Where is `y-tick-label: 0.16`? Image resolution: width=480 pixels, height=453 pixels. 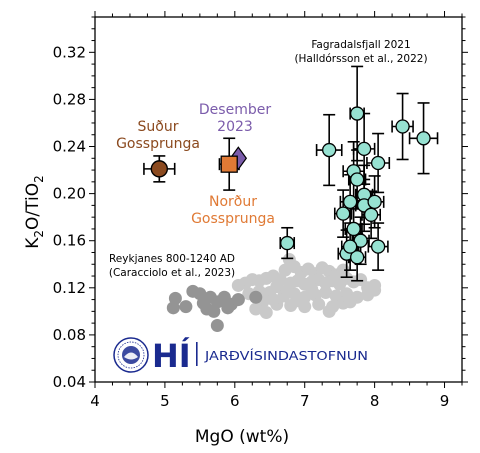
y-tick-label: 0.16 is located at coordinates (69, 241).